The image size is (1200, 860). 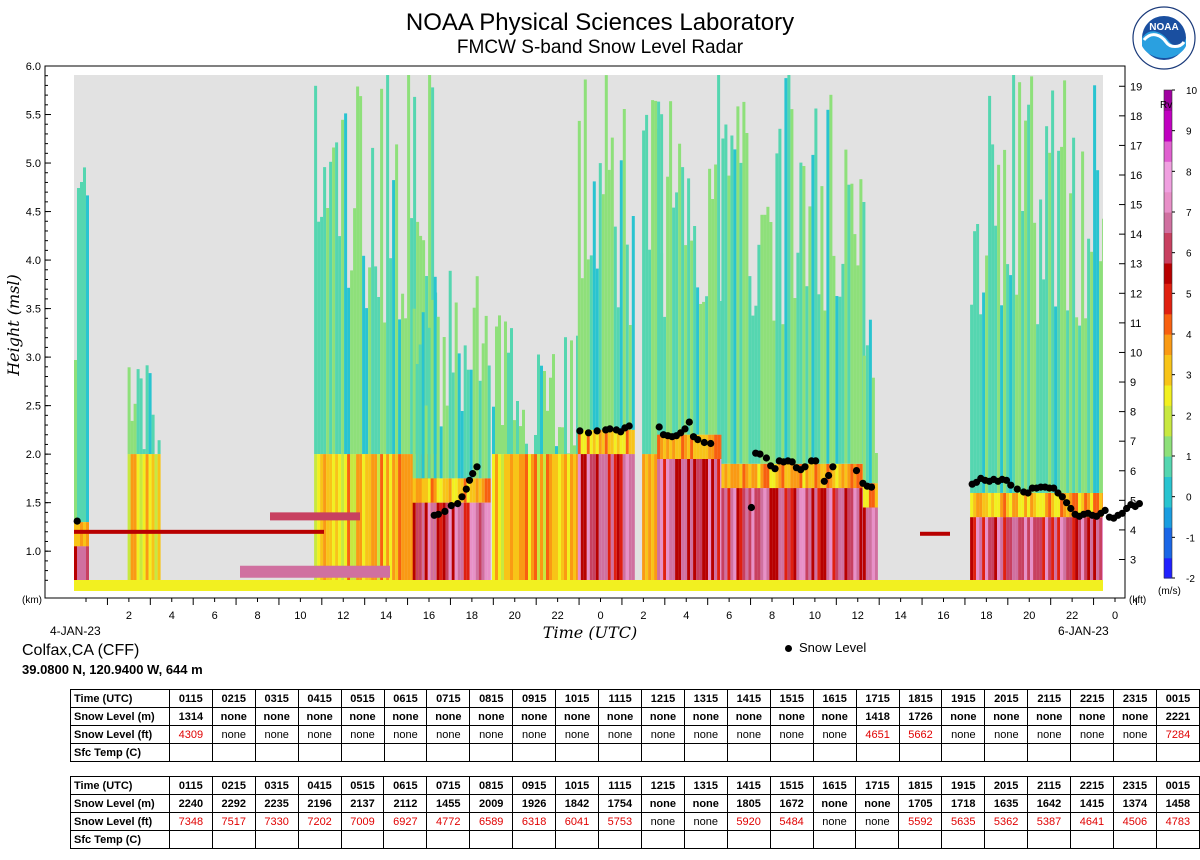 What do you see at coordinates (635, 839) in the screenshot?
I see `sfc-temp-row: Sfc Temp (C)` at bounding box center [635, 839].